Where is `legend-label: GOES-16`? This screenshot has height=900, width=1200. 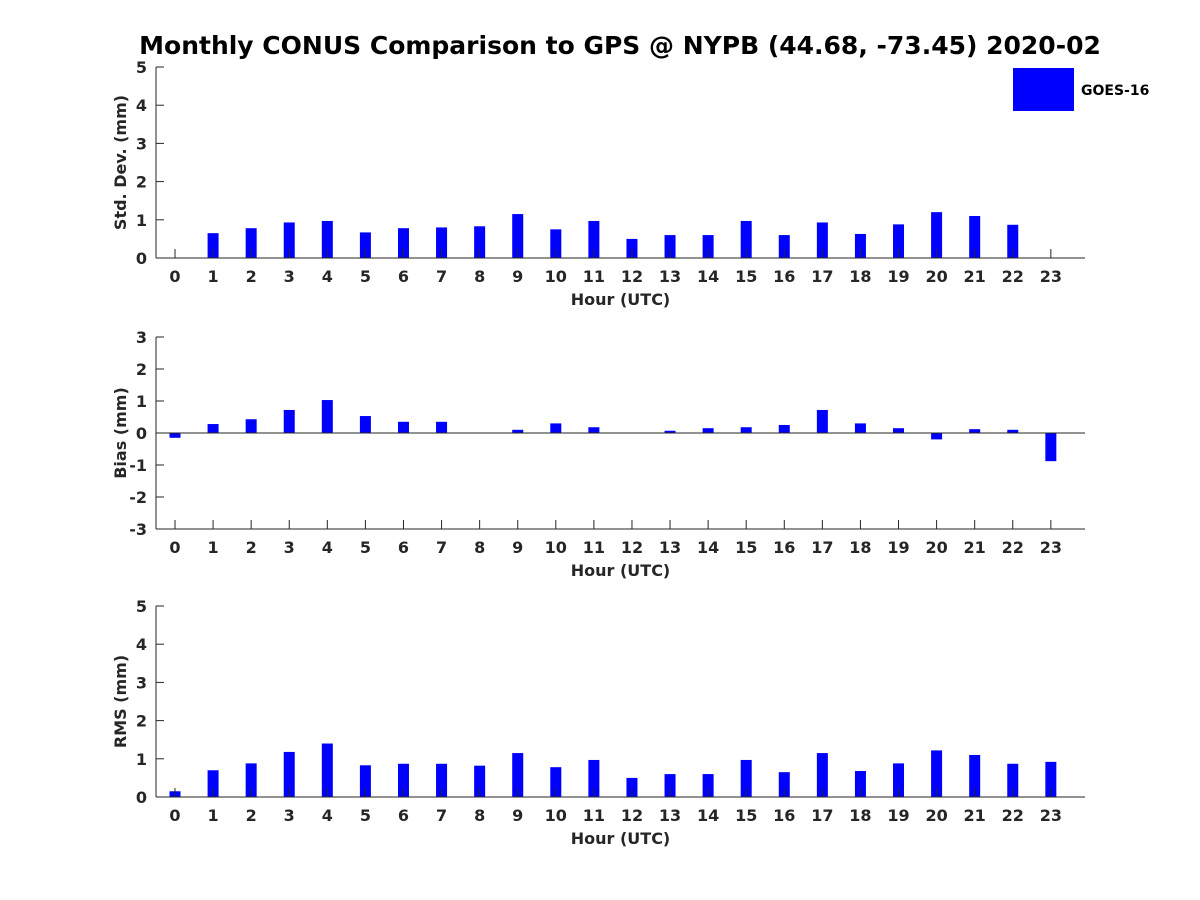
legend-label: GOES-16 is located at coordinates (1115, 91).